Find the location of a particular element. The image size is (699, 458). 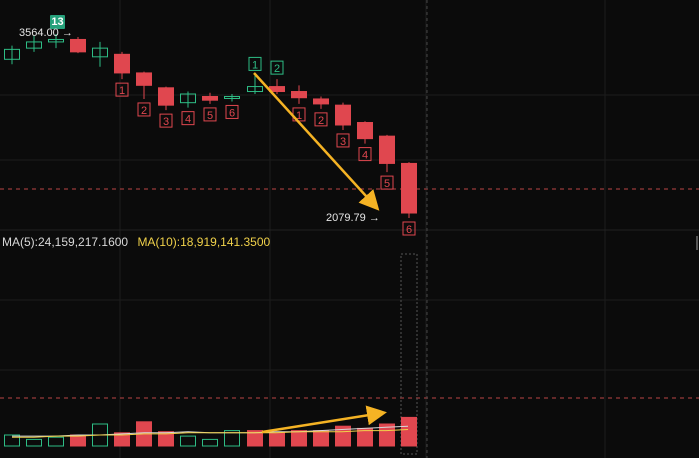

selected-candle-box is located at coordinates (409, 354).